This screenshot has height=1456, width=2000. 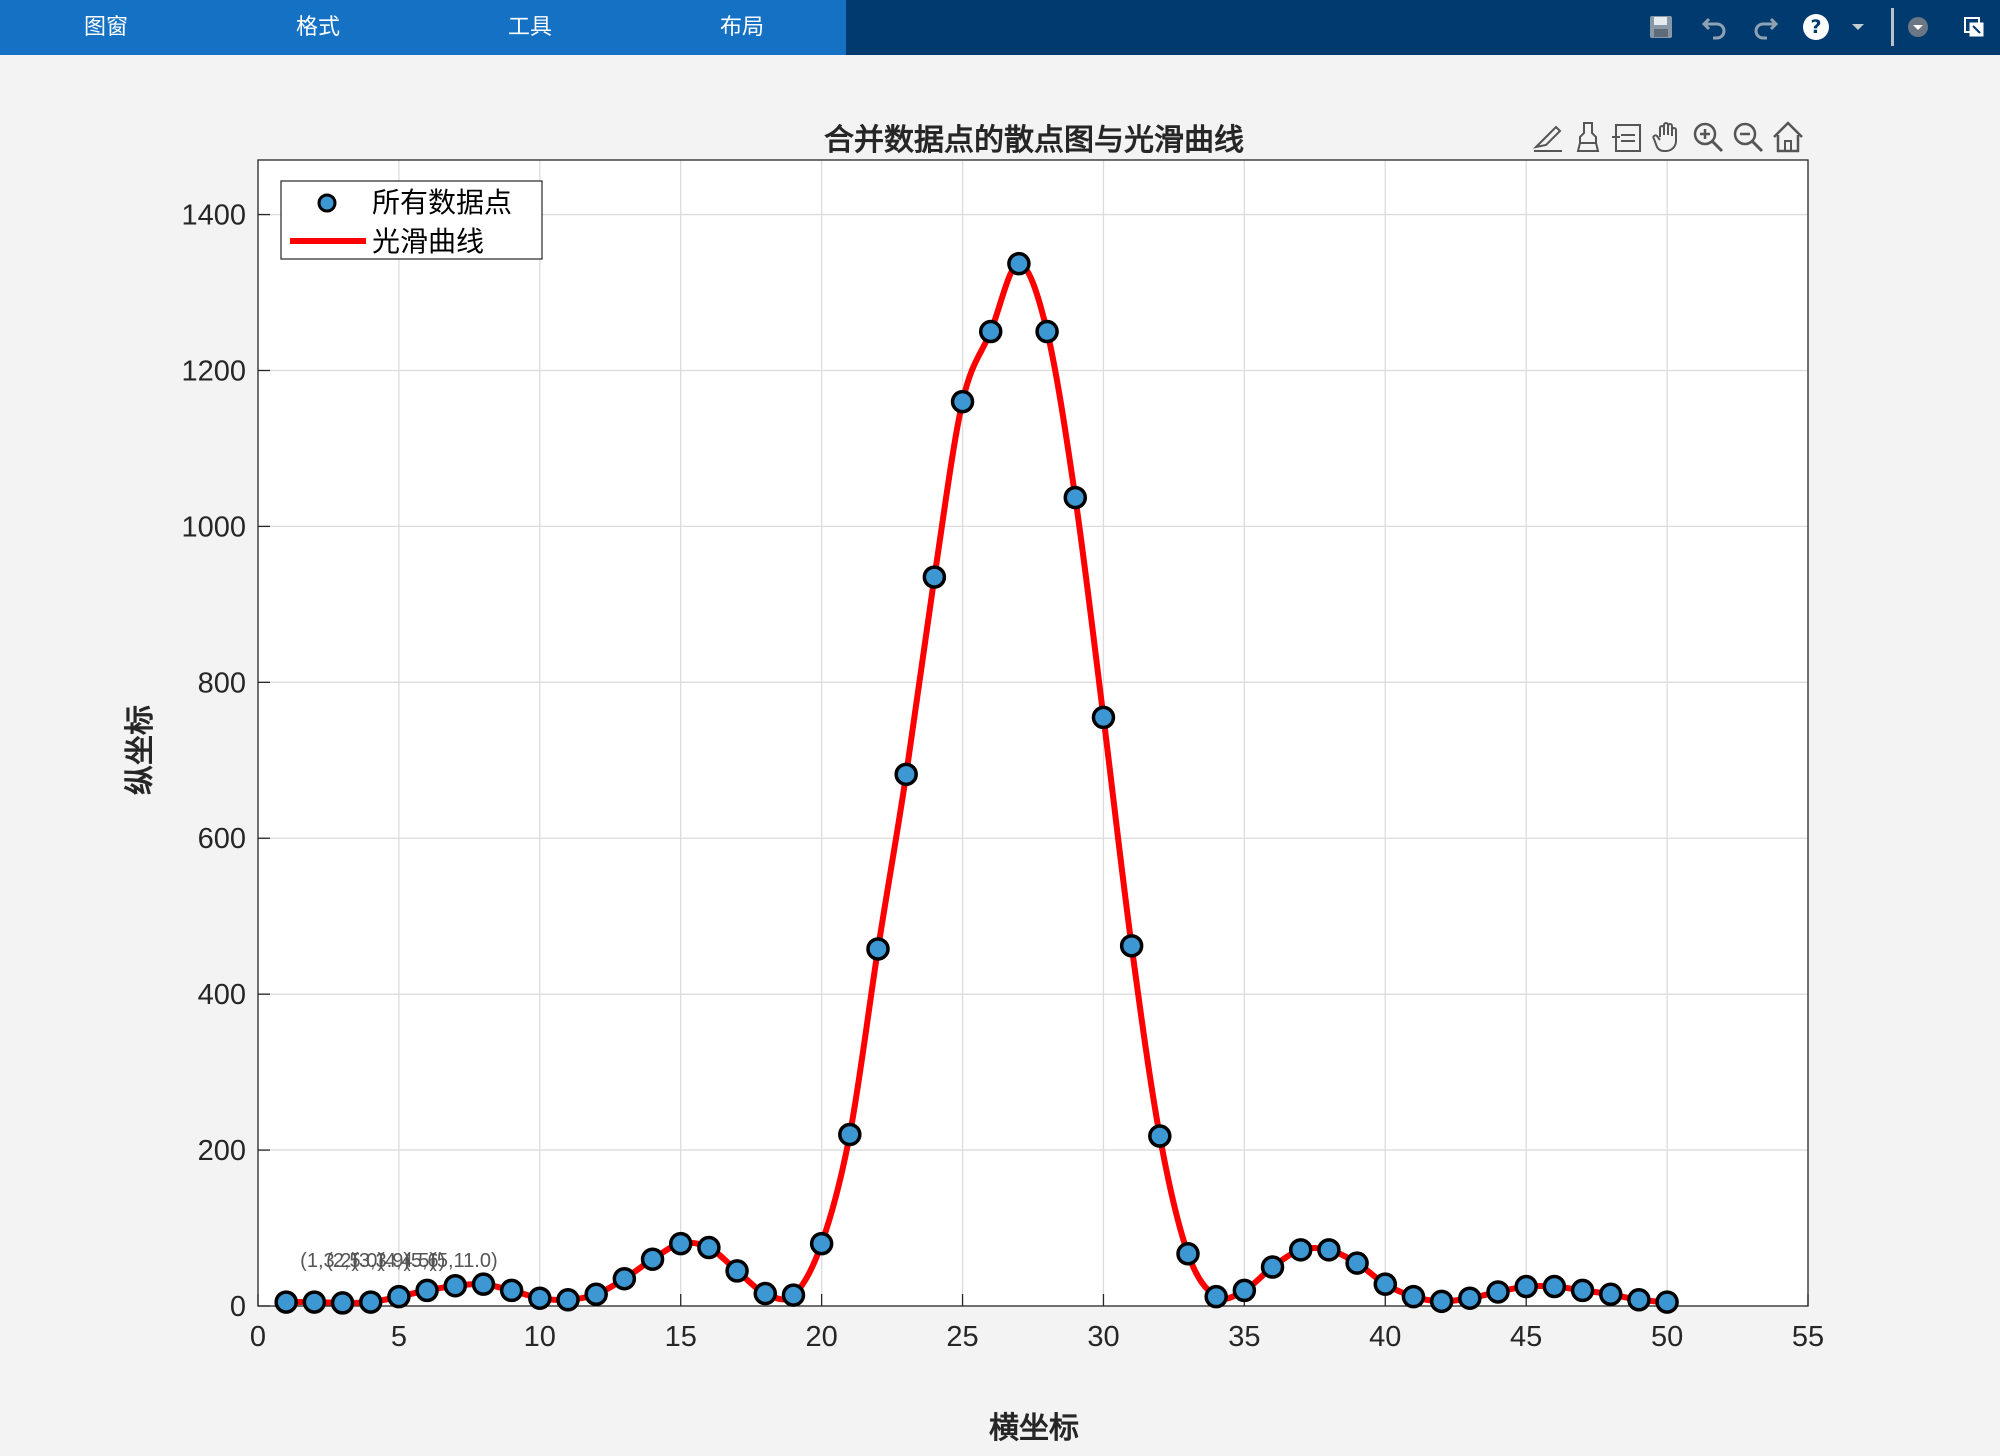 What do you see at coordinates (1748, 137) in the screenshot?
I see `zoom-out-icon` at bounding box center [1748, 137].